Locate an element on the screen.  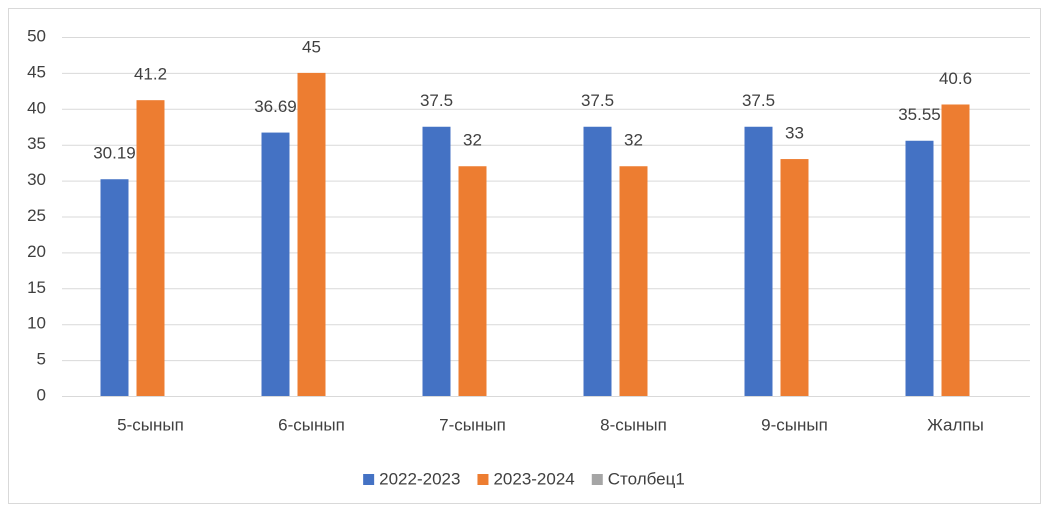
y-tick-label: 40 is located at coordinates (36, 107).